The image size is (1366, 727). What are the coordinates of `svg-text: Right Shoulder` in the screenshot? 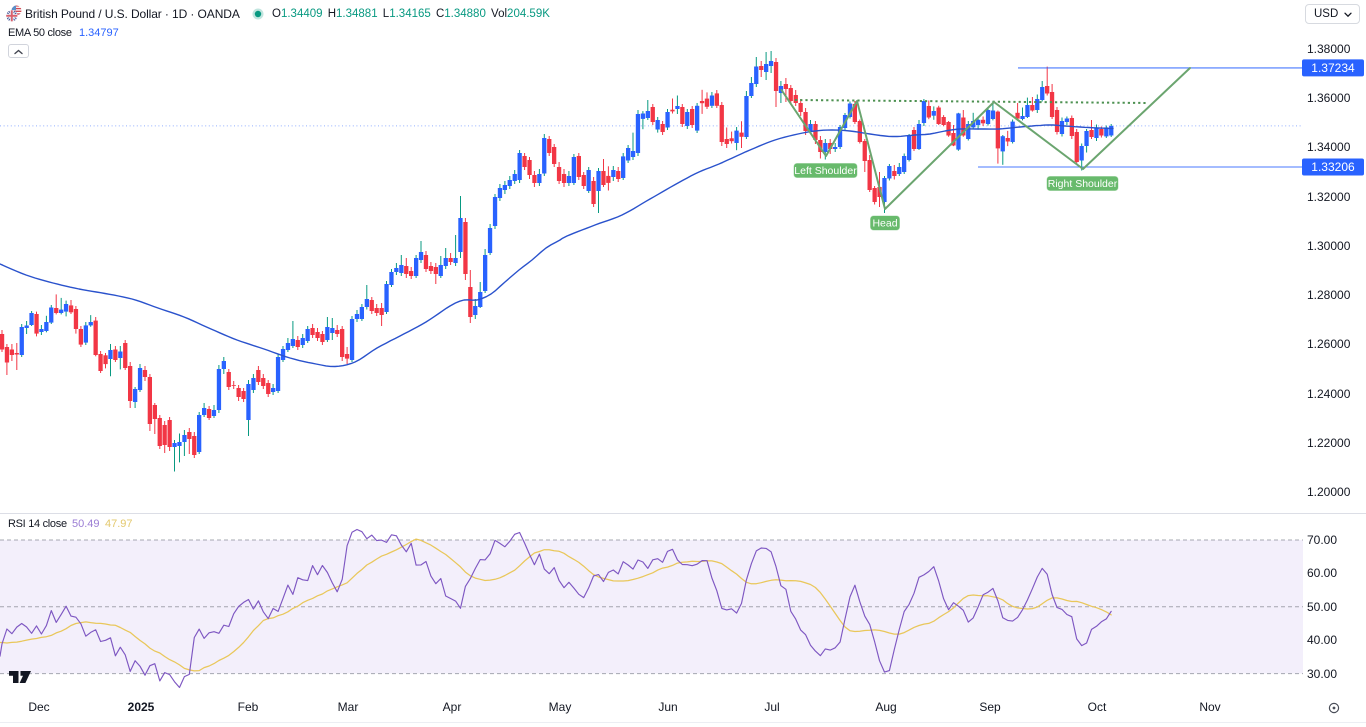 It's located at (1083, 184).